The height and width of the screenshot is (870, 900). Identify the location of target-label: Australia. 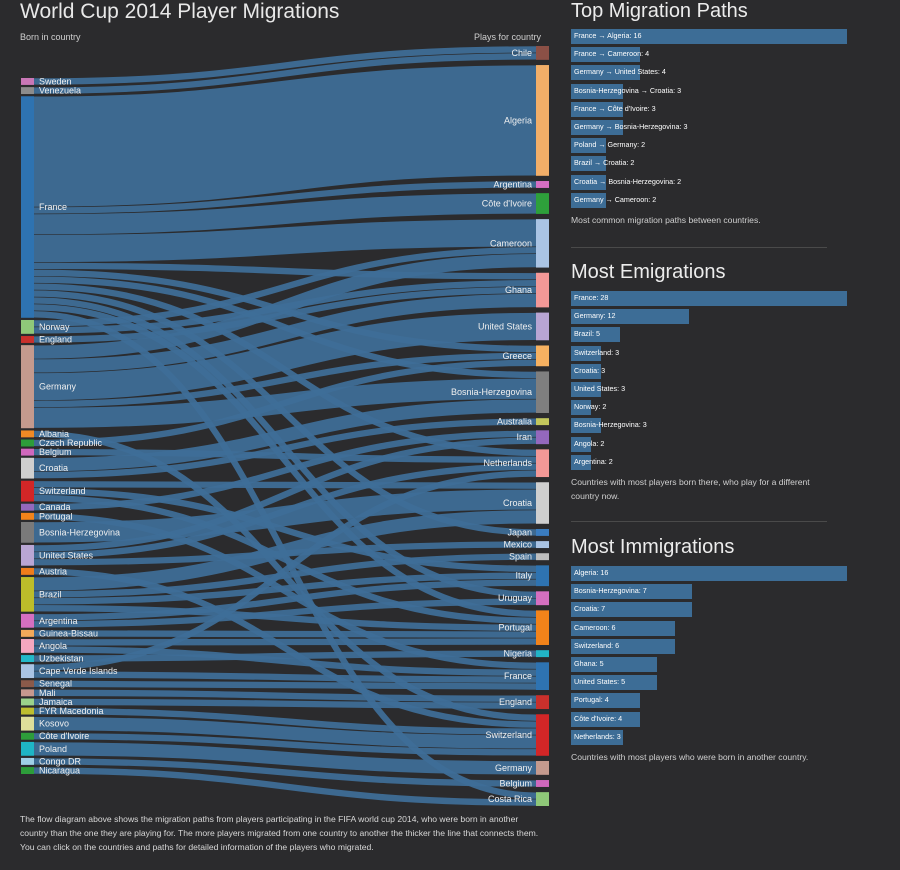
(514, 422).